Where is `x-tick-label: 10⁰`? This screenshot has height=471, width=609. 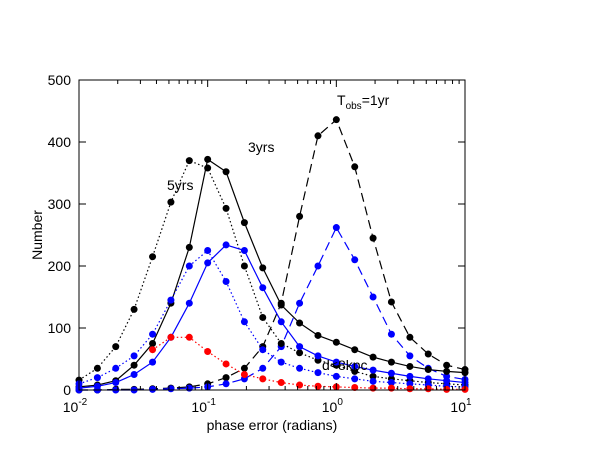 x-tick-label: 10⁰ is located at coordinates (333, 406).